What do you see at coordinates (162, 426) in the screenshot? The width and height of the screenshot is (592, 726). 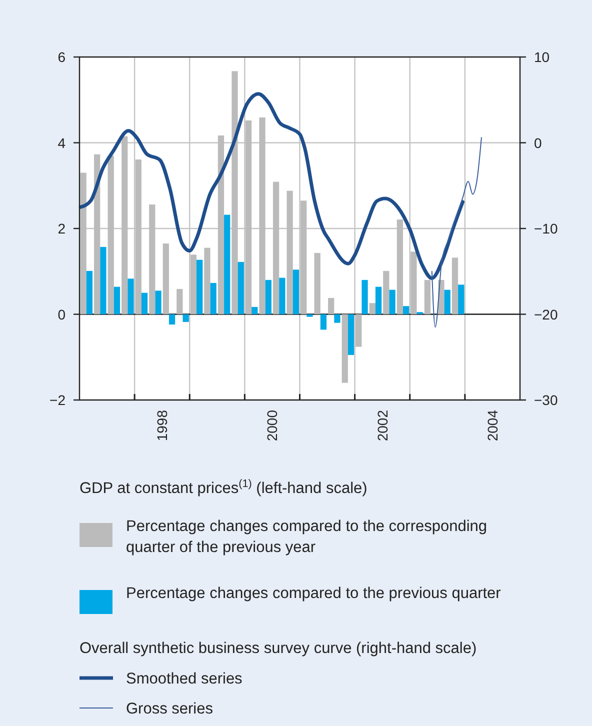 I see `x-tick-label: 1998` at bounding box center [162, 426].